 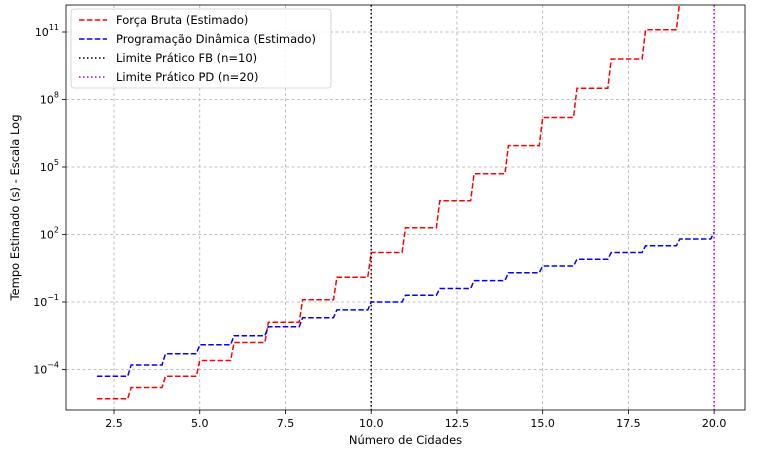 I want to click on x-tick-label: 17.5, so click(x=628, y=423).